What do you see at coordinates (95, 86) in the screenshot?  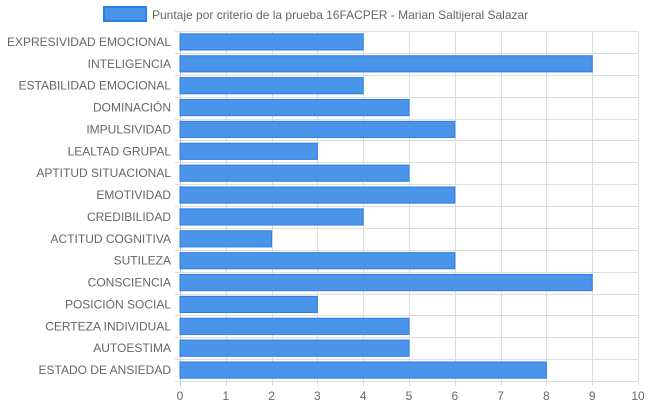 I see `category-label: ESTABILIDAD EMOCIONAL` at bounding box center [95, 86].